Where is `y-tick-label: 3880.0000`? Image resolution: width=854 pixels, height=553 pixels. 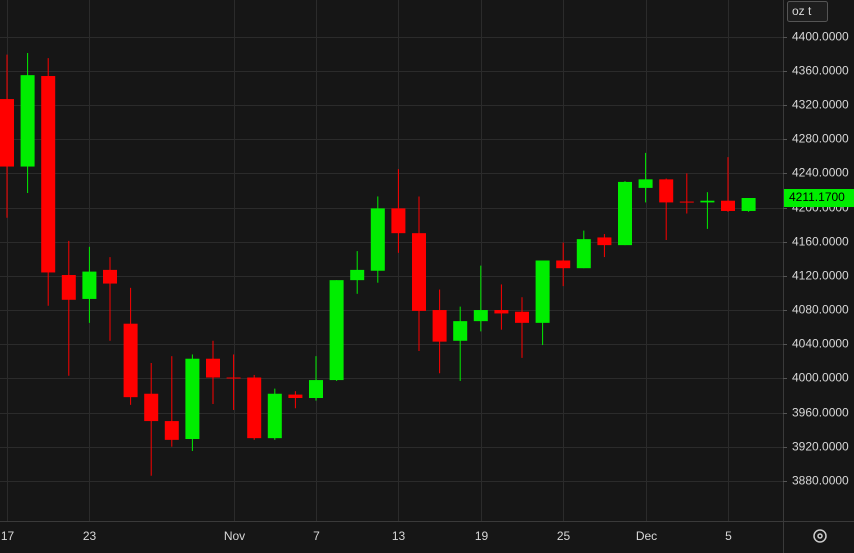
y-tick-label: 3880.0000 is located at coordinates (820, 481).